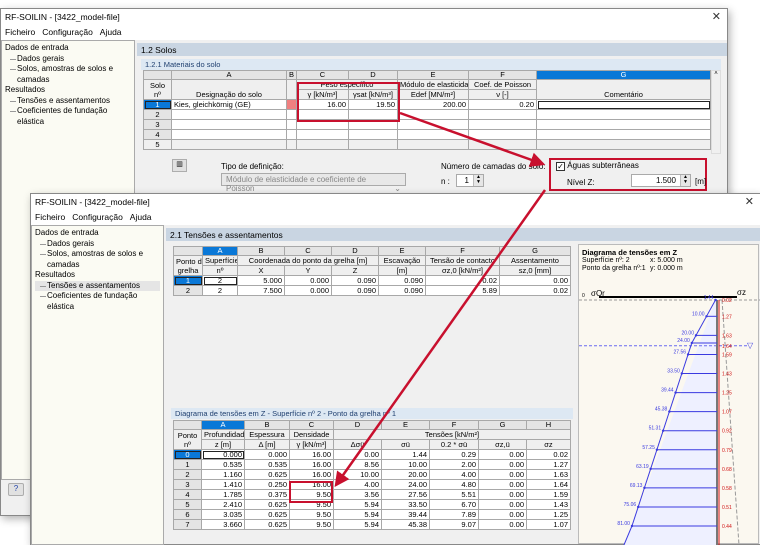 Image resolution: width=760 pixels, height=545 pixels. I want to click on cell: 10.00, so click(357, 474).